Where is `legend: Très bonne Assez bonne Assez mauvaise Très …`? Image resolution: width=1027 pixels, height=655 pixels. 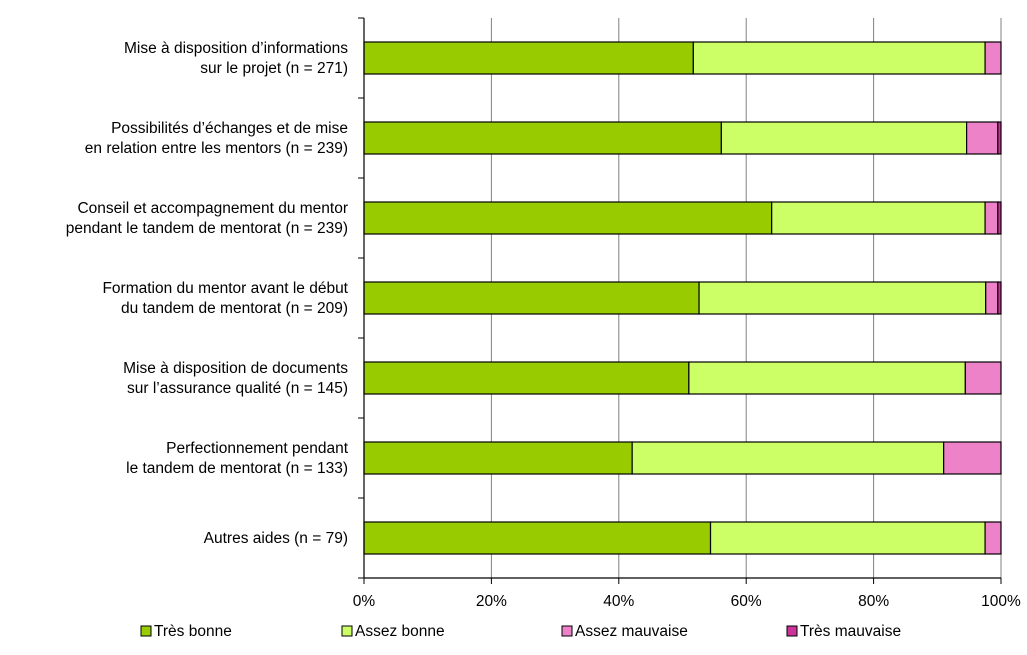 legend: Très bonne Assez bonne Assez mauvaise Très … is located at coordinates (520, 631).